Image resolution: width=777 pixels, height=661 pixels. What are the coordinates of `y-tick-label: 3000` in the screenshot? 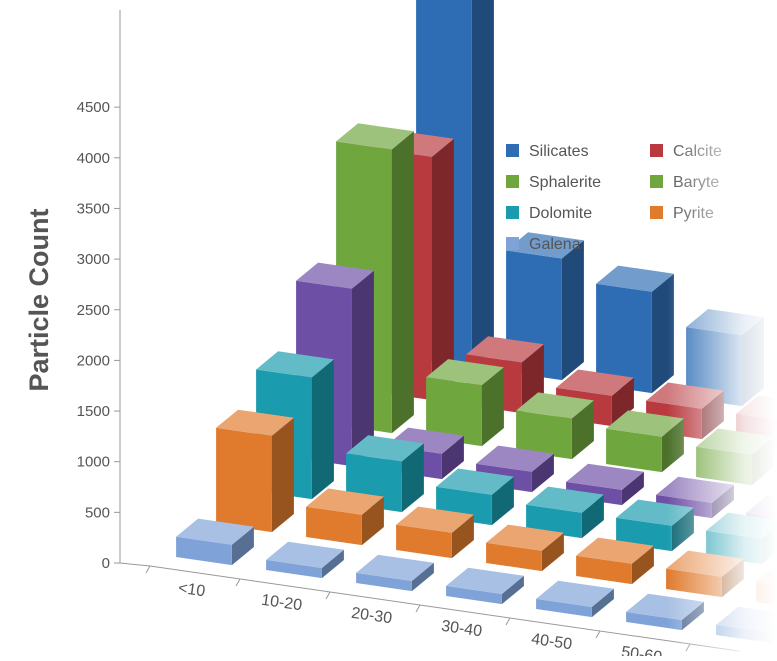 It's located at (93, 259).